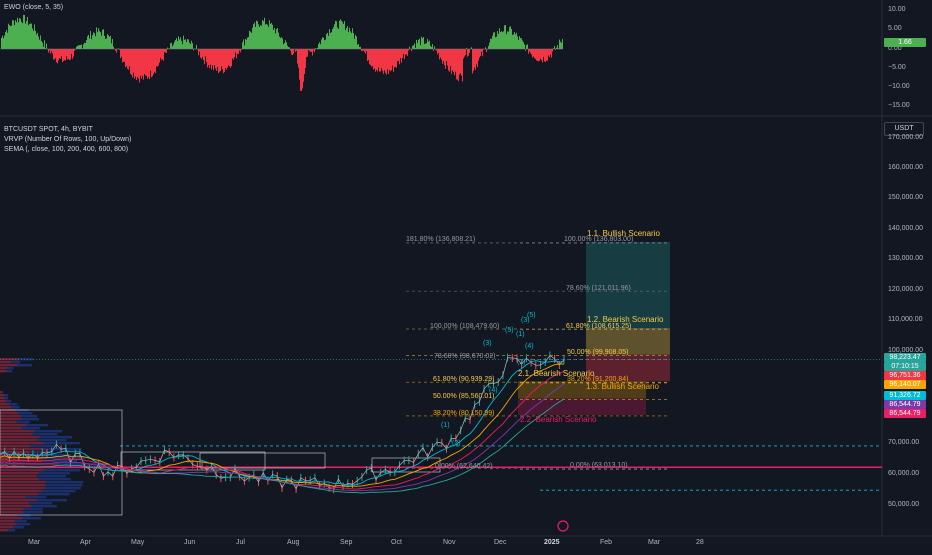 This screenshot has width=932, height=555. Describe the element at coordinates (906, 228) in the screenshot. I see `price-tick: 140,000.00` at that location.